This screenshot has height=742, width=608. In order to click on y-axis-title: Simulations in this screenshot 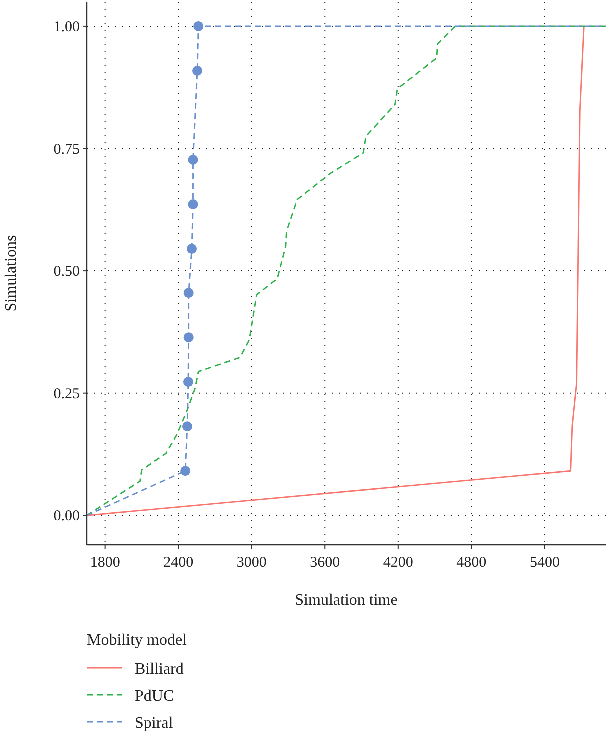, I will do `click(11, 273)`.